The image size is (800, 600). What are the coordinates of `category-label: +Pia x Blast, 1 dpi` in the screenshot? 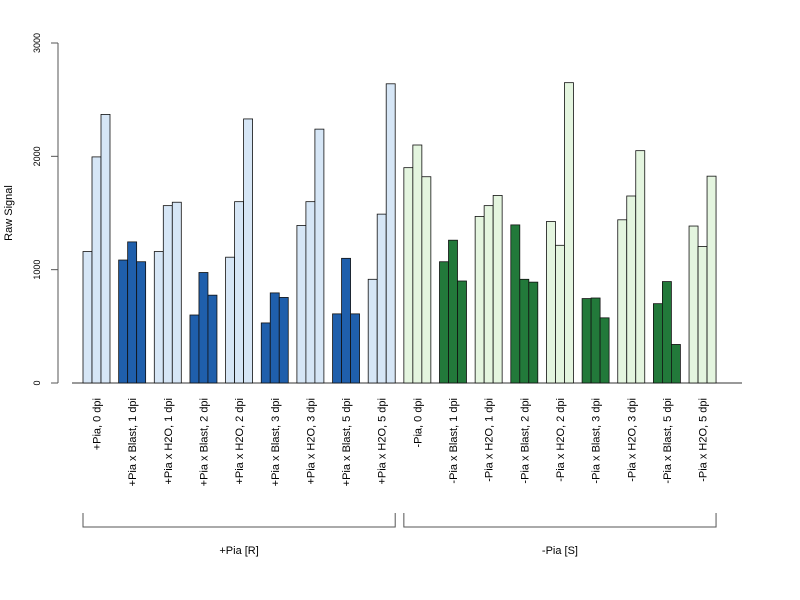 It's located at (133, 442).